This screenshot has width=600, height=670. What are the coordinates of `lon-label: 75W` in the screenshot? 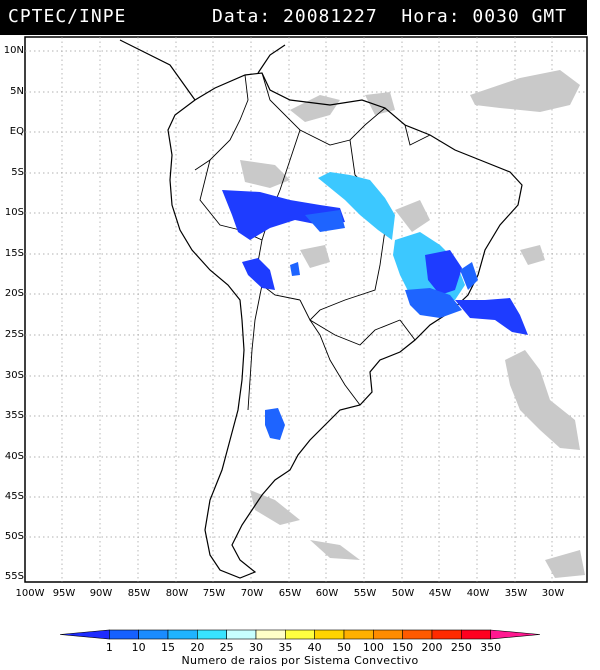 It's located at (214, 593).